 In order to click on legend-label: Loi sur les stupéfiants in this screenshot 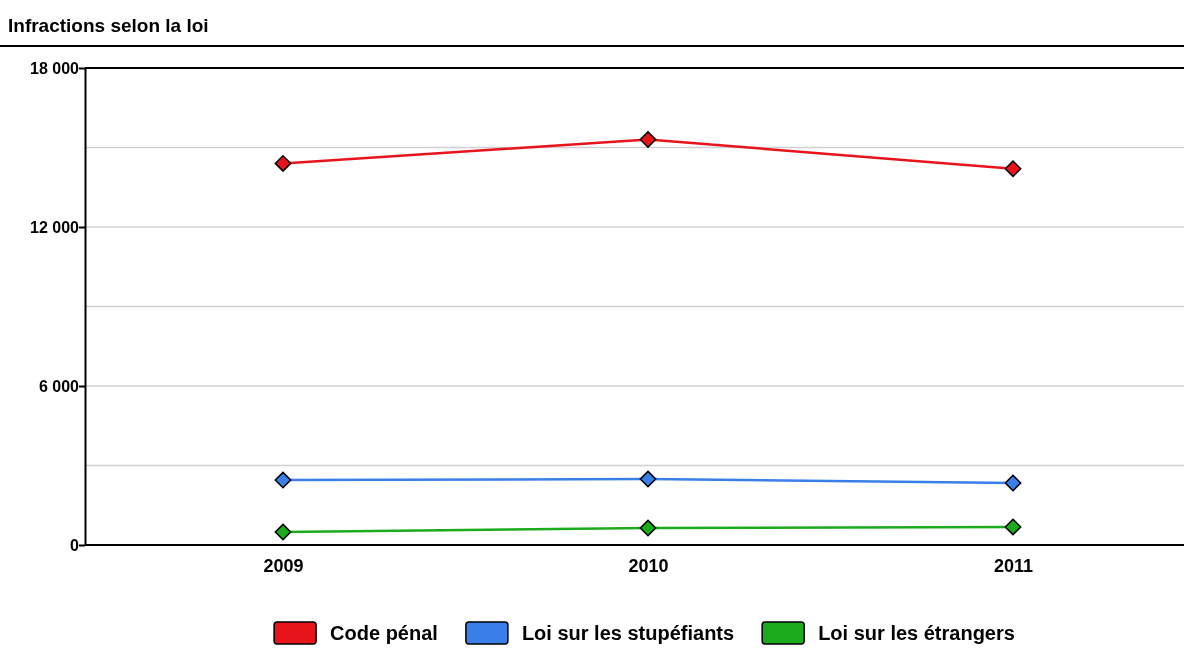, I will do `click(628, 633)`.